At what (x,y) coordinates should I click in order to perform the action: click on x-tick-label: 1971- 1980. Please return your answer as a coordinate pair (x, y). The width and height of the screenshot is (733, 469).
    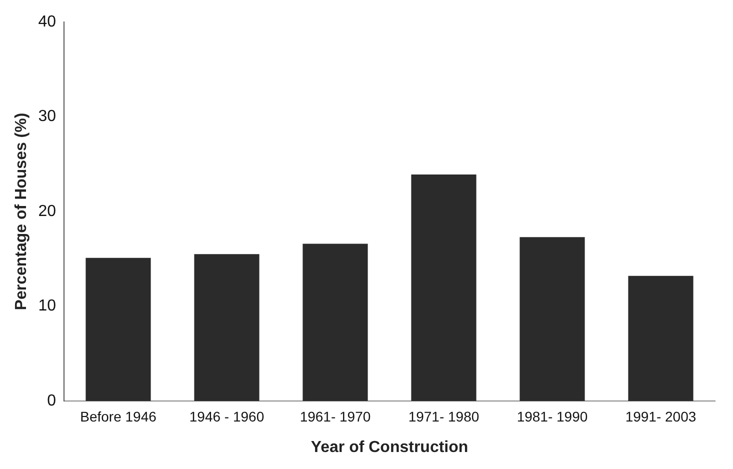
    Looking at the image, I should click on (444, 416).